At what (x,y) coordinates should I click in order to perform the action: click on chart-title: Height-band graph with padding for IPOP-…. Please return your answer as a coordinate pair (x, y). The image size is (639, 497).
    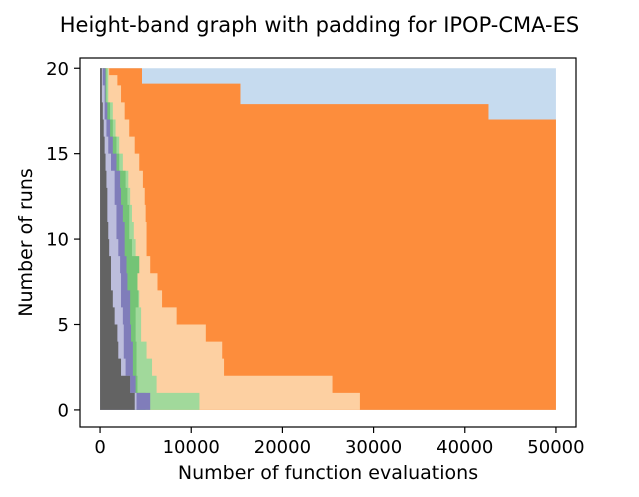
    Looking at the image, I should click on (319, 25).